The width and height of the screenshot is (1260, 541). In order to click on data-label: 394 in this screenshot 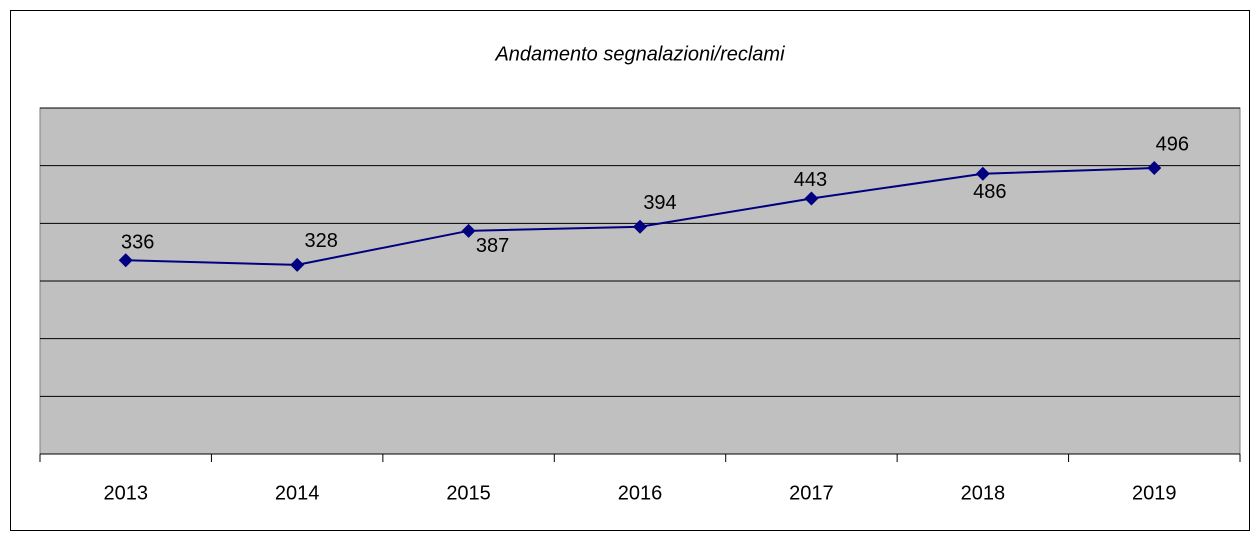, I will do `click(659, 203)`.